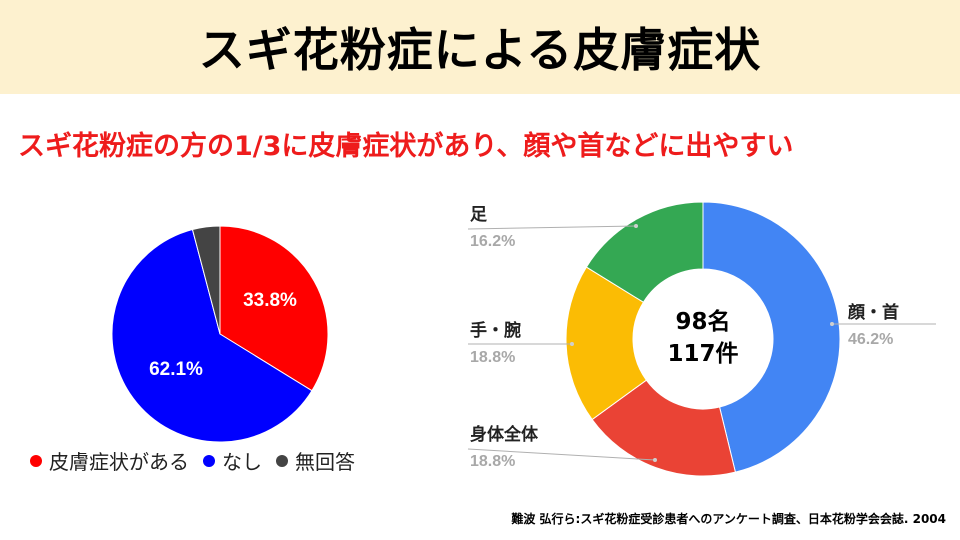  Describe the element at coordinates (504, 434) in the screenshot. I see `donut-label-whole-body: 身体全体` at that location.